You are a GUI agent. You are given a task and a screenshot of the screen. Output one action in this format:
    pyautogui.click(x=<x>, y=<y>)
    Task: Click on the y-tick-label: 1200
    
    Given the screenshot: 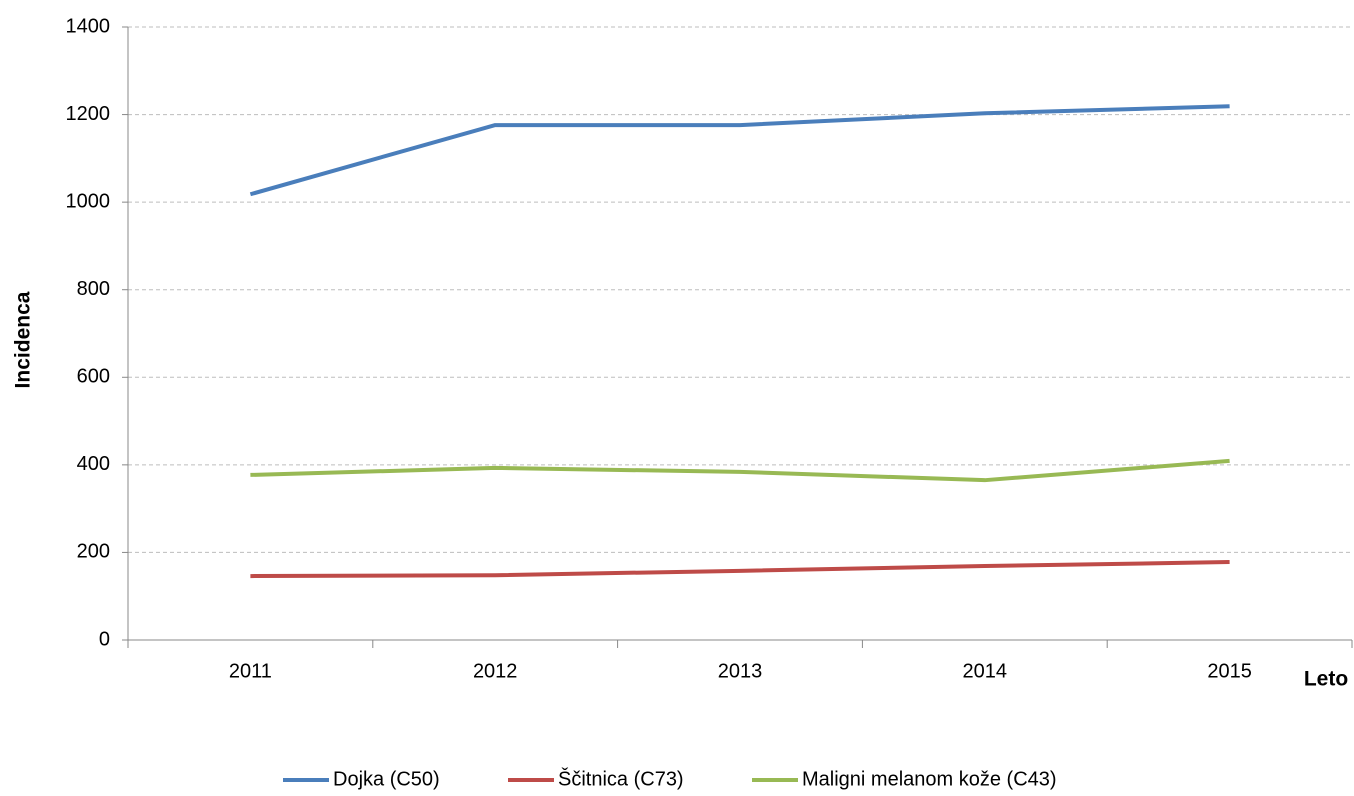 What is the action you would take?
    pyautogui.click(x=88, y=114)
    